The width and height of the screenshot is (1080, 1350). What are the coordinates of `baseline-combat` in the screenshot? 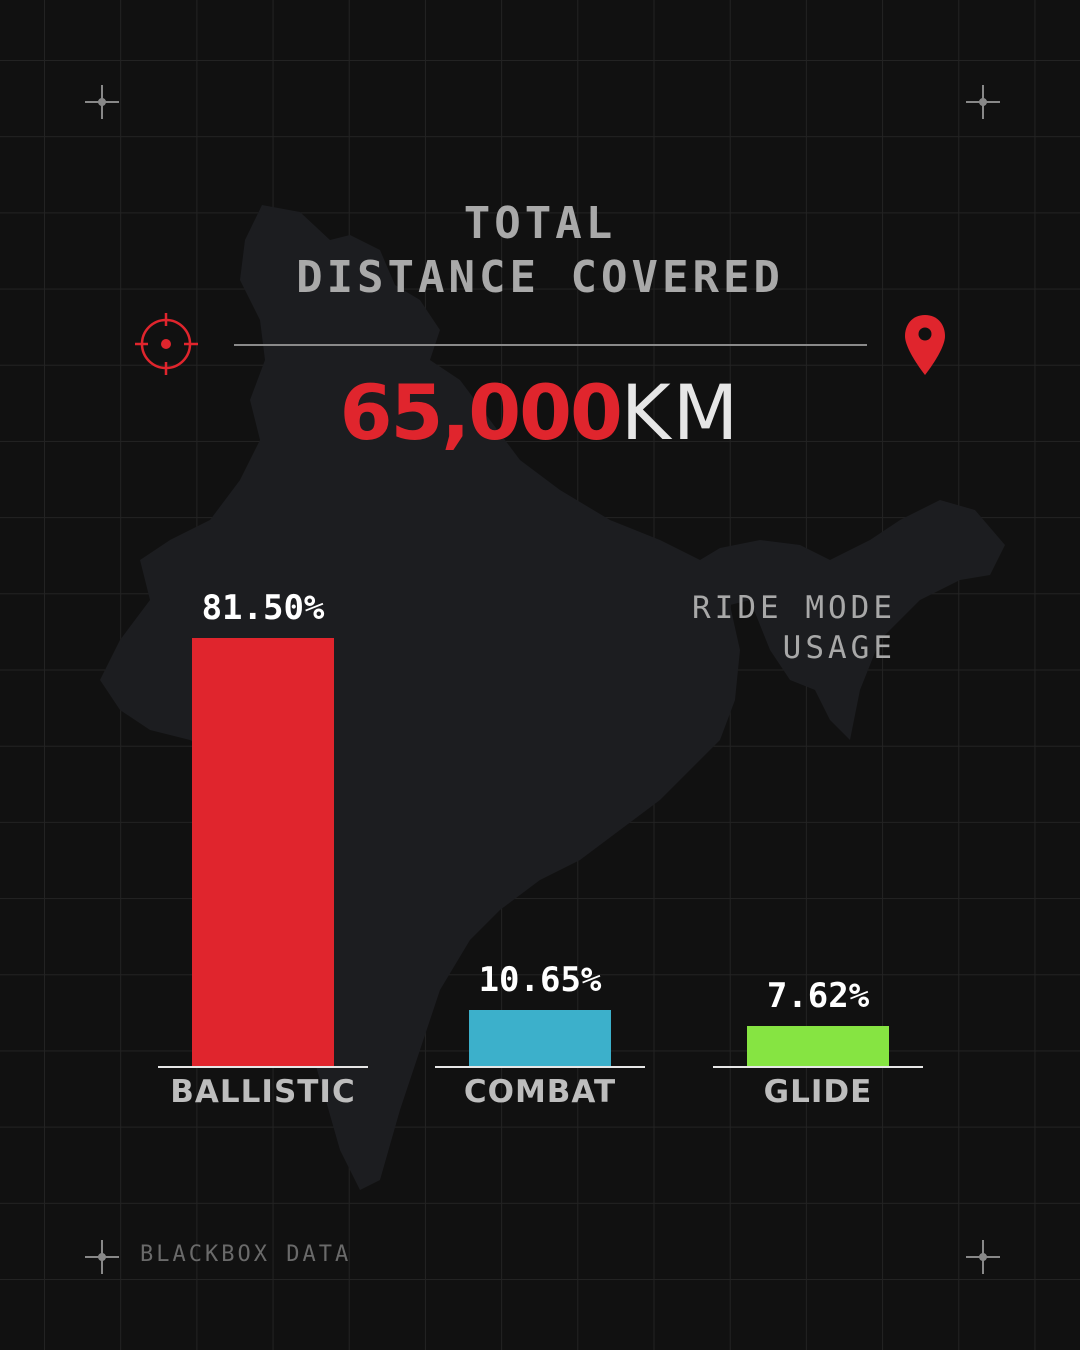 It's located at (540, 1067).